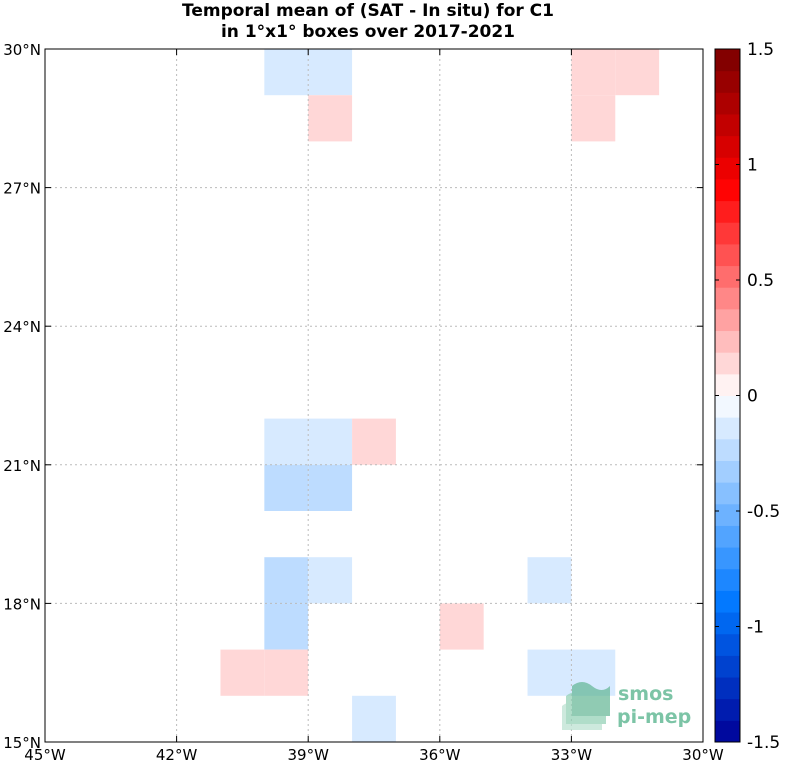 This screenshot has width=785, height=763. I want to click on y-tick-label: 24°N, so click(22, 327).